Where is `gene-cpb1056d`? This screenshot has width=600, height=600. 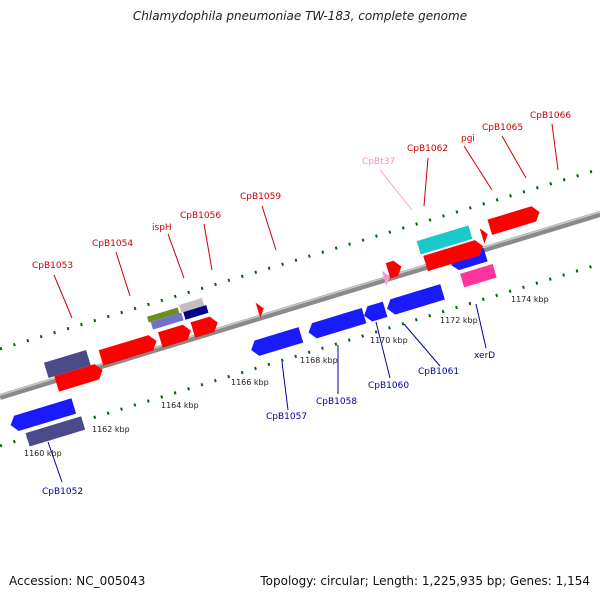
gene-cpb1056d is located at coordinates (205, 326).